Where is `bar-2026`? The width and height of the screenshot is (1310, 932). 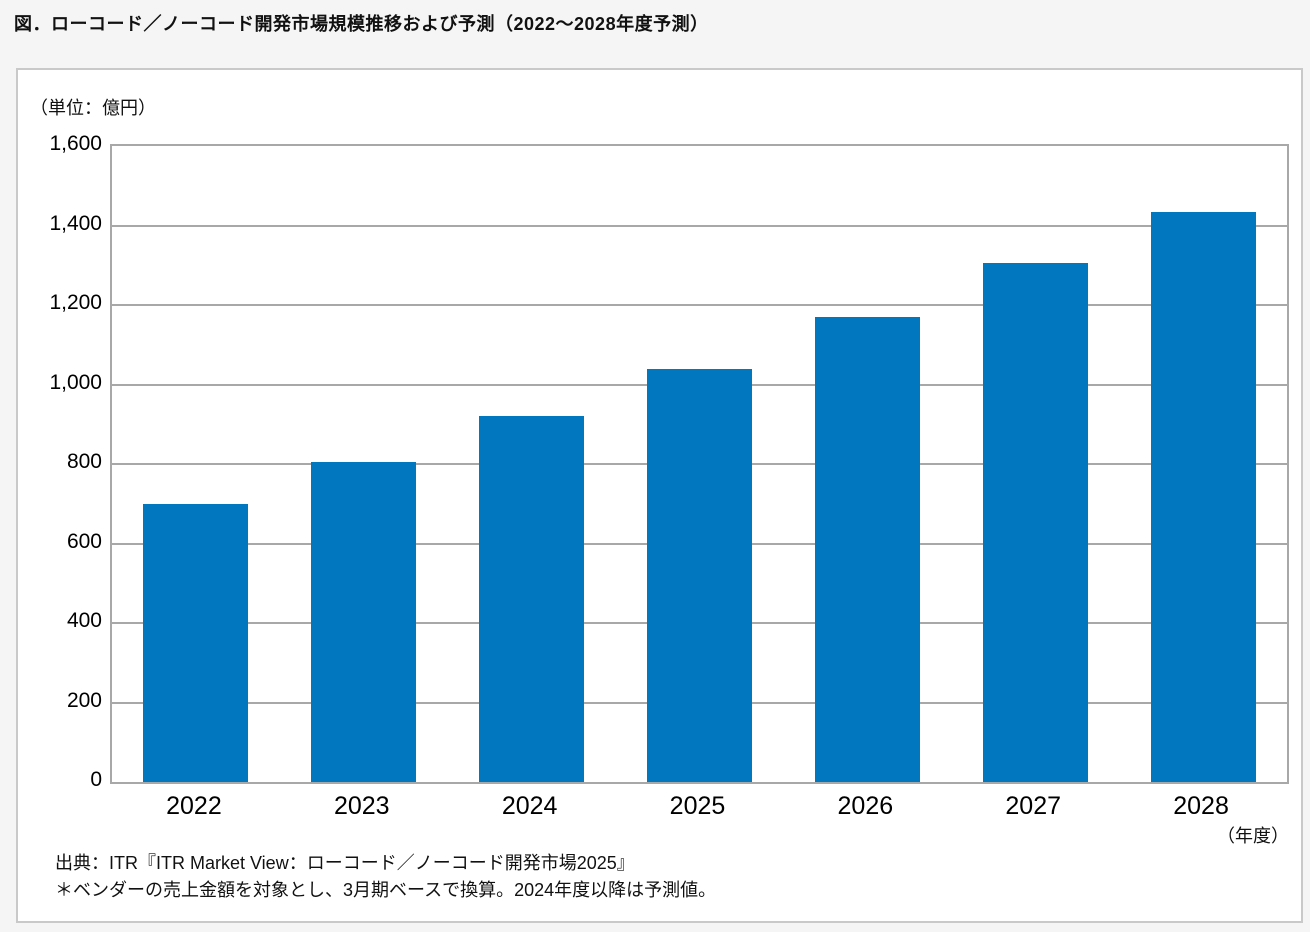 bar-2026 is located at coordinates (867, 549).